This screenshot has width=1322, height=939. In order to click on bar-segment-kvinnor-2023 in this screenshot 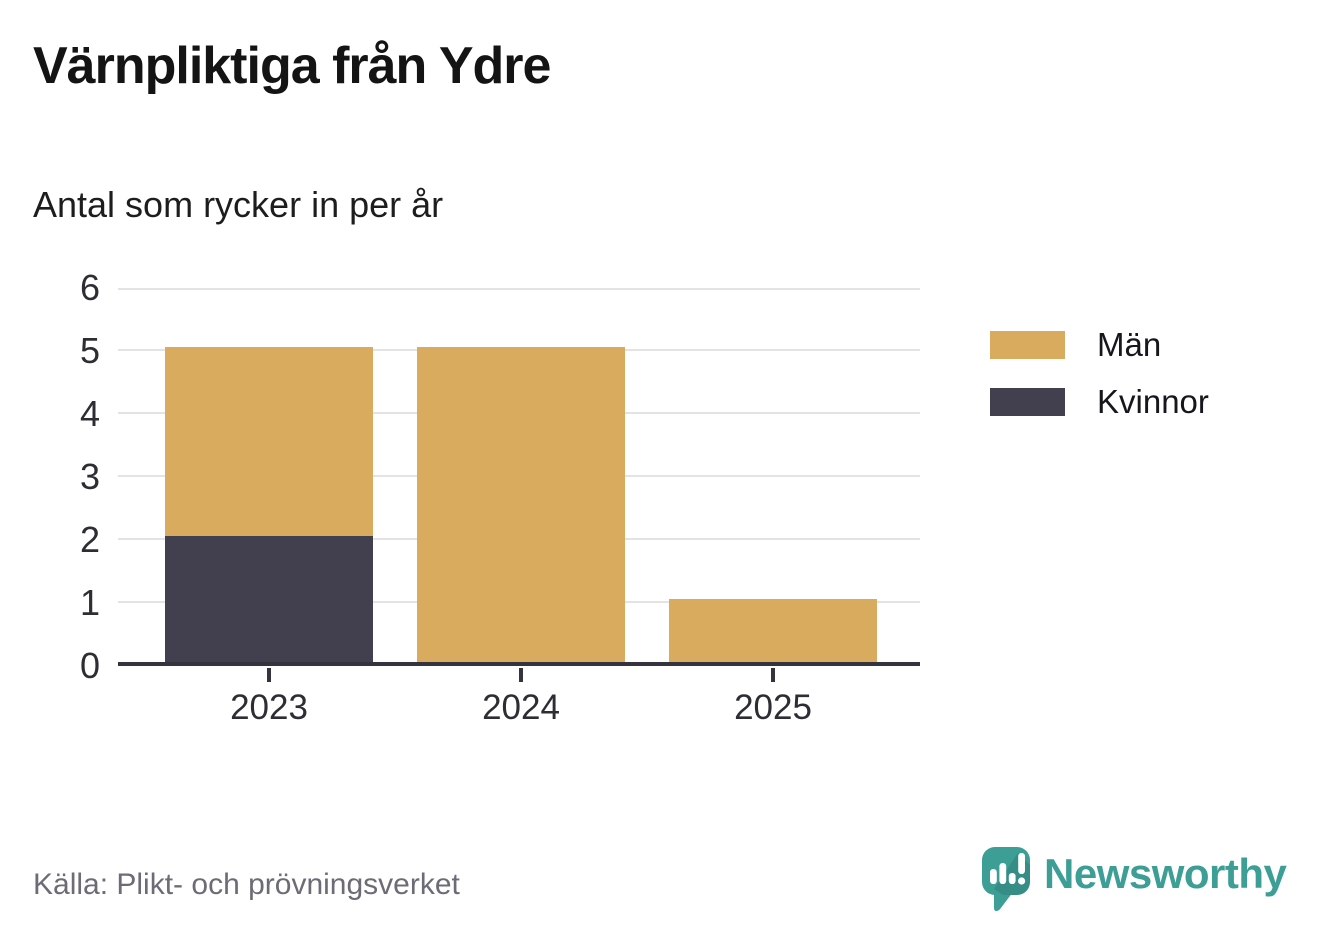, I will do `click(269, 599)`.